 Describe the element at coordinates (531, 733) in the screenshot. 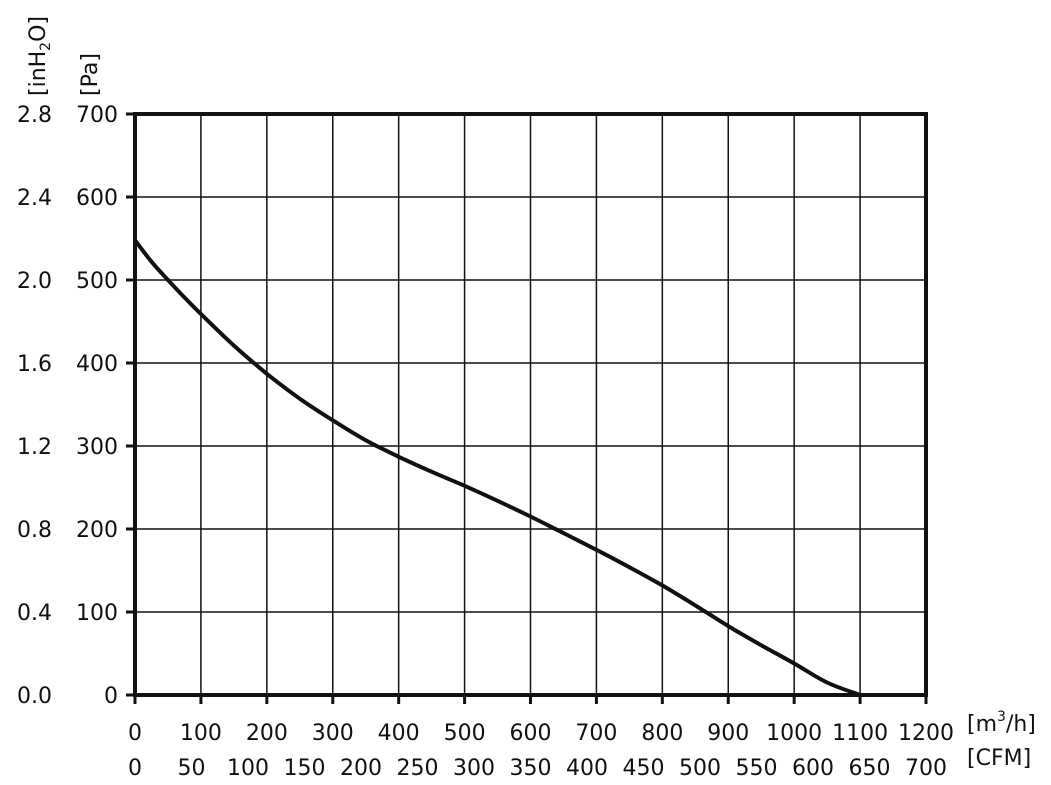

I see `x-tick-label-m3h: 600` at that location.